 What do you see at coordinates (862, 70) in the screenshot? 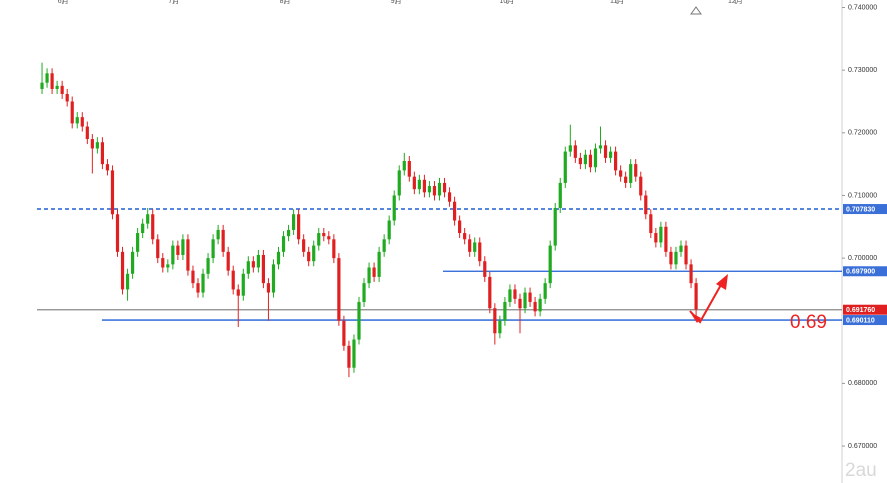
I see `y-tick-label: 0.730000` at bounding box center [862, 70].